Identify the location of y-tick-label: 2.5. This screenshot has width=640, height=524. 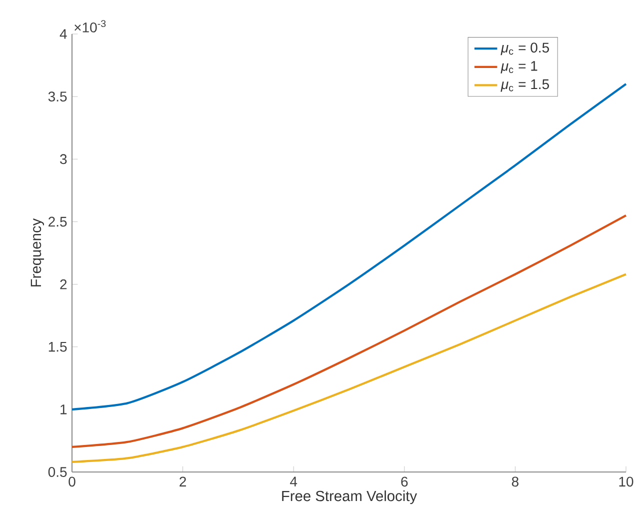
(57, 221).